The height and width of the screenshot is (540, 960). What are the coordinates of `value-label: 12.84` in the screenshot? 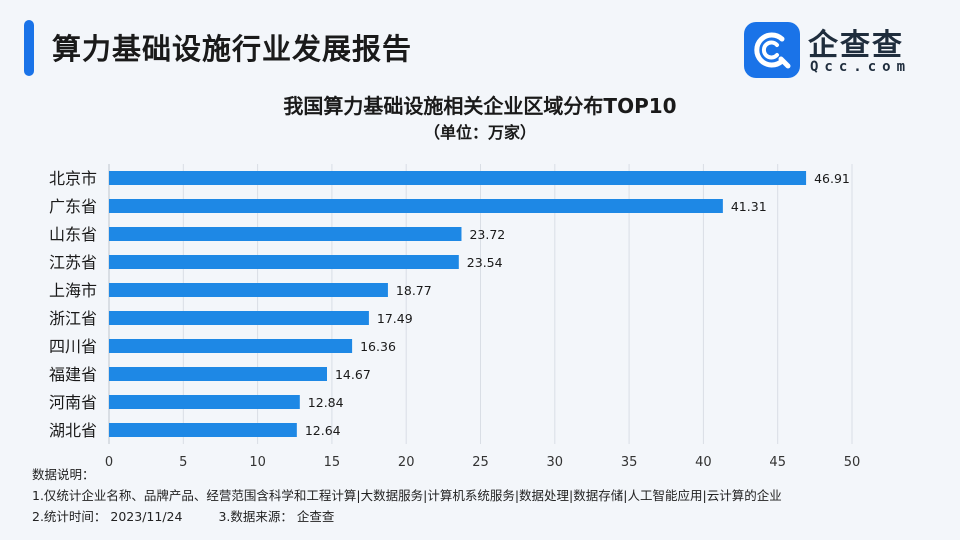 It's located at (326, 402).